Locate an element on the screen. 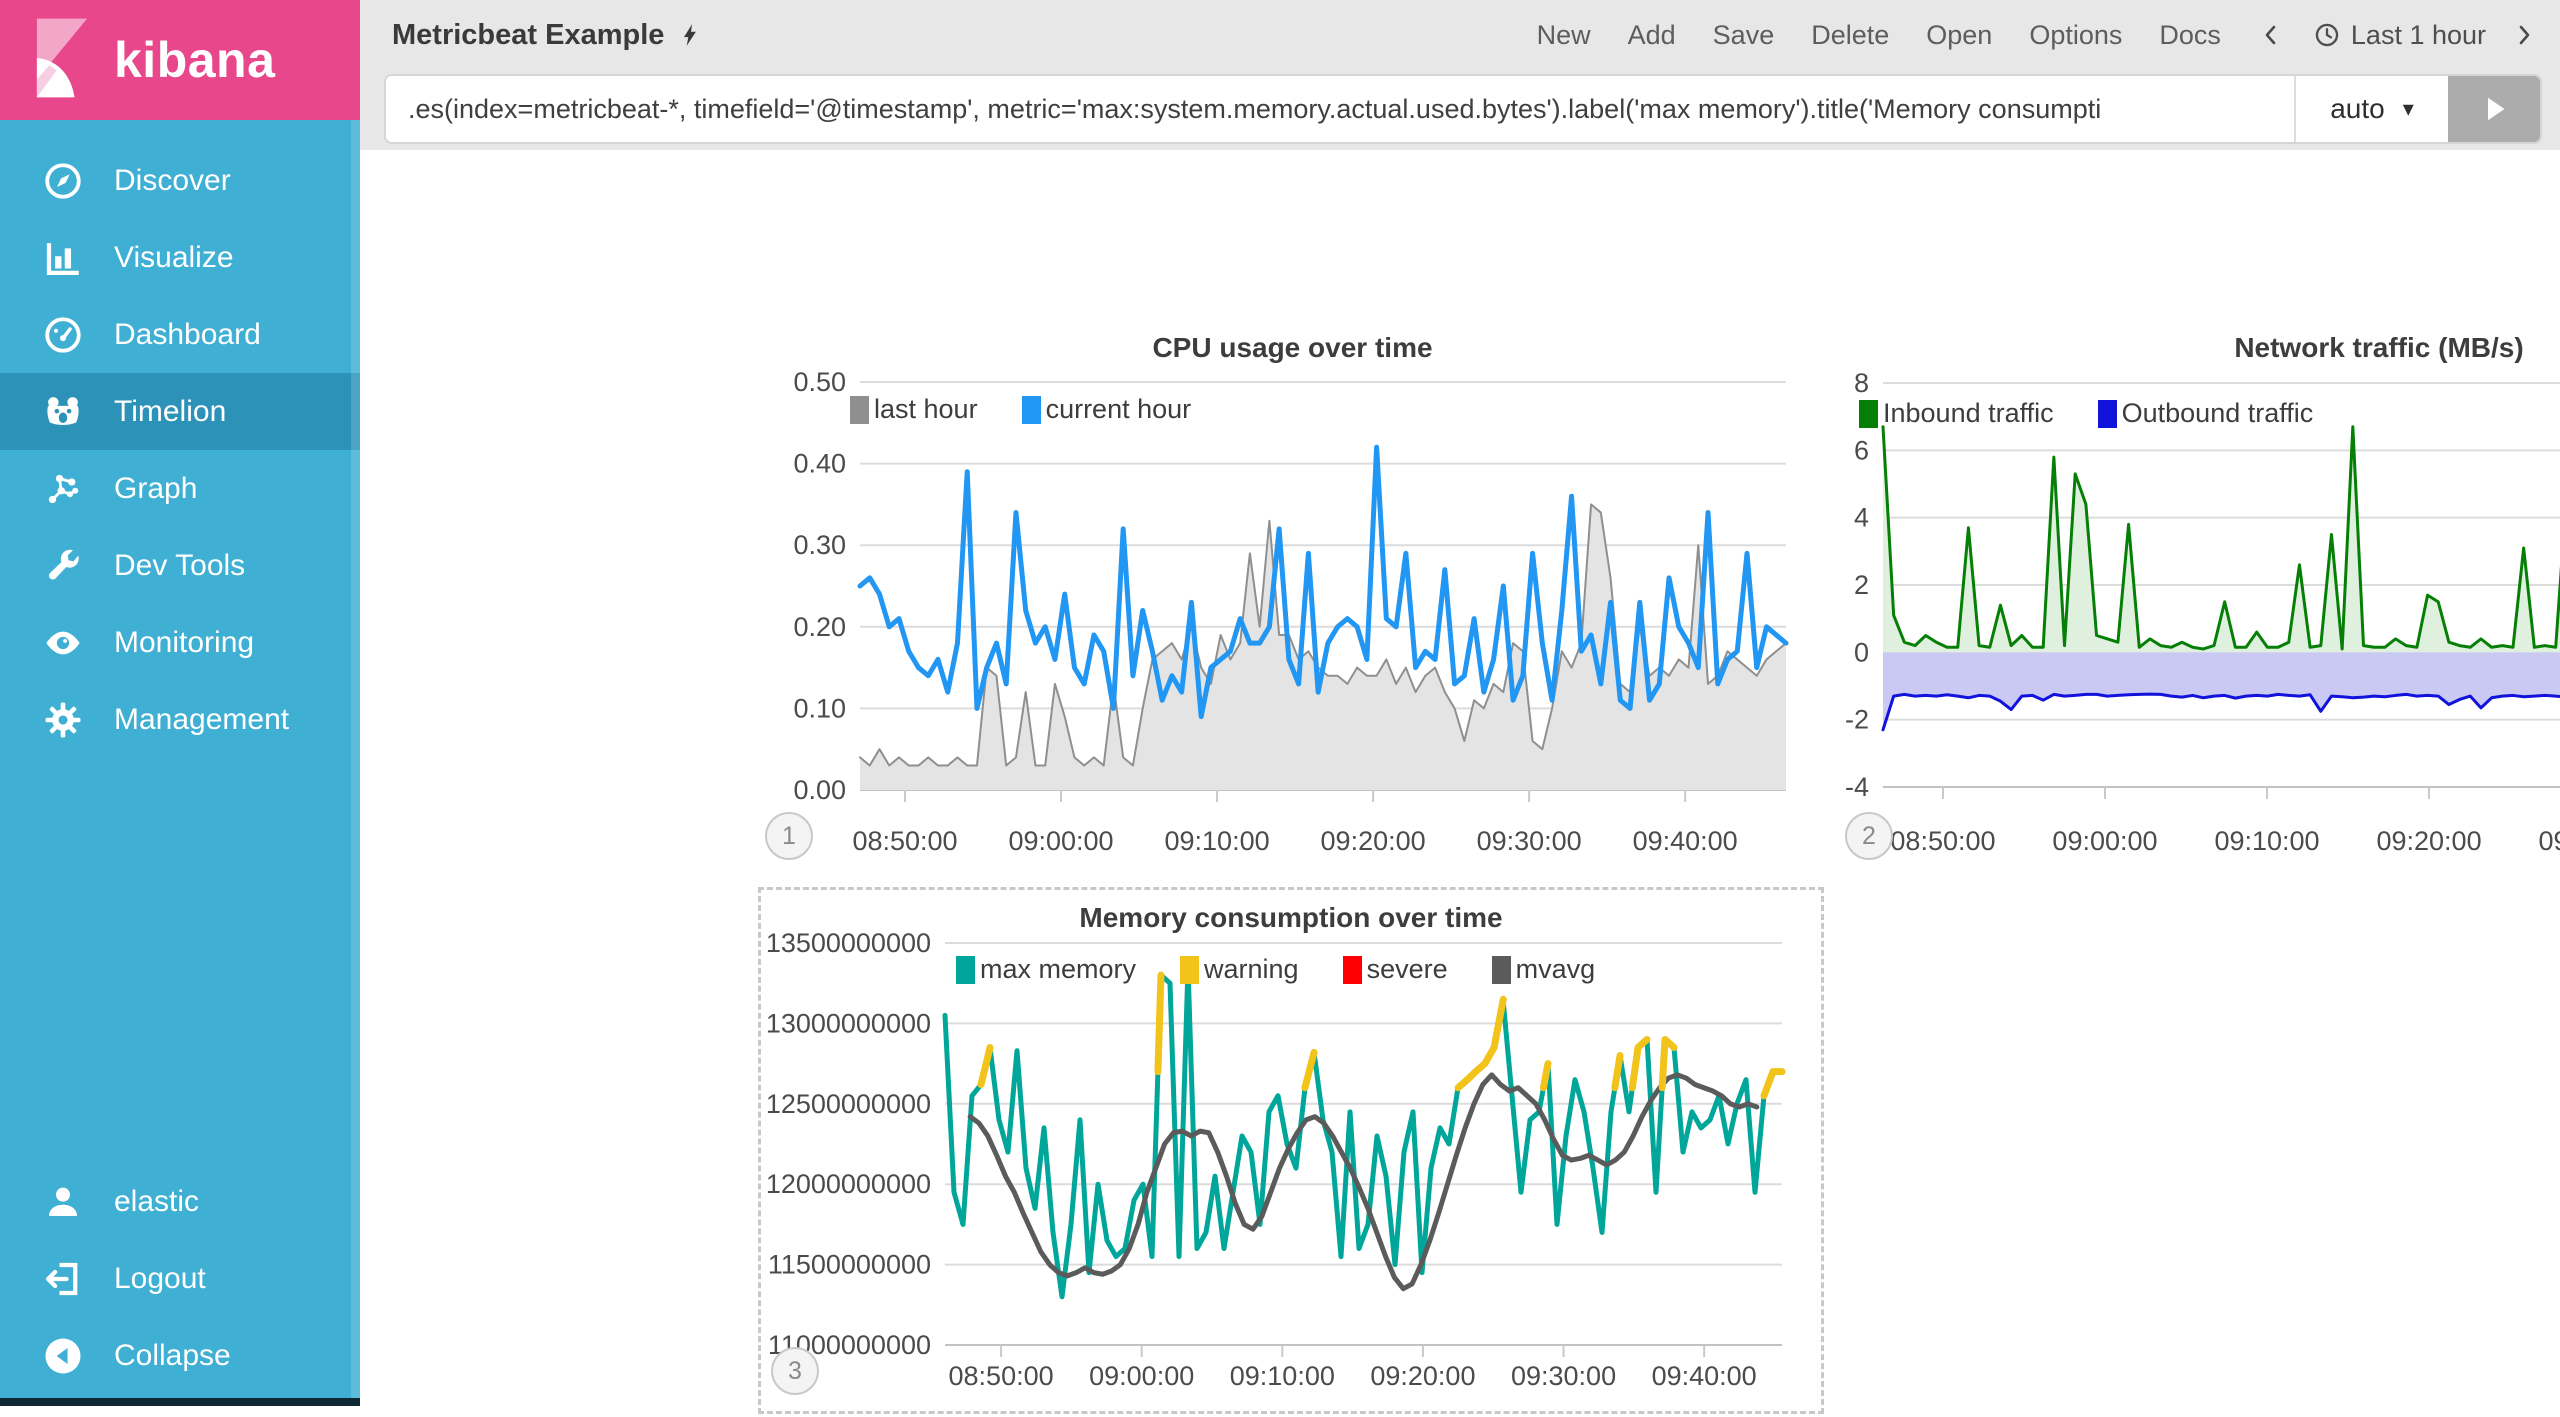 Image resolution: width=2560 pixels, height=1417 pixels. svg-text: 0 is located at coordinates (1861, 652).